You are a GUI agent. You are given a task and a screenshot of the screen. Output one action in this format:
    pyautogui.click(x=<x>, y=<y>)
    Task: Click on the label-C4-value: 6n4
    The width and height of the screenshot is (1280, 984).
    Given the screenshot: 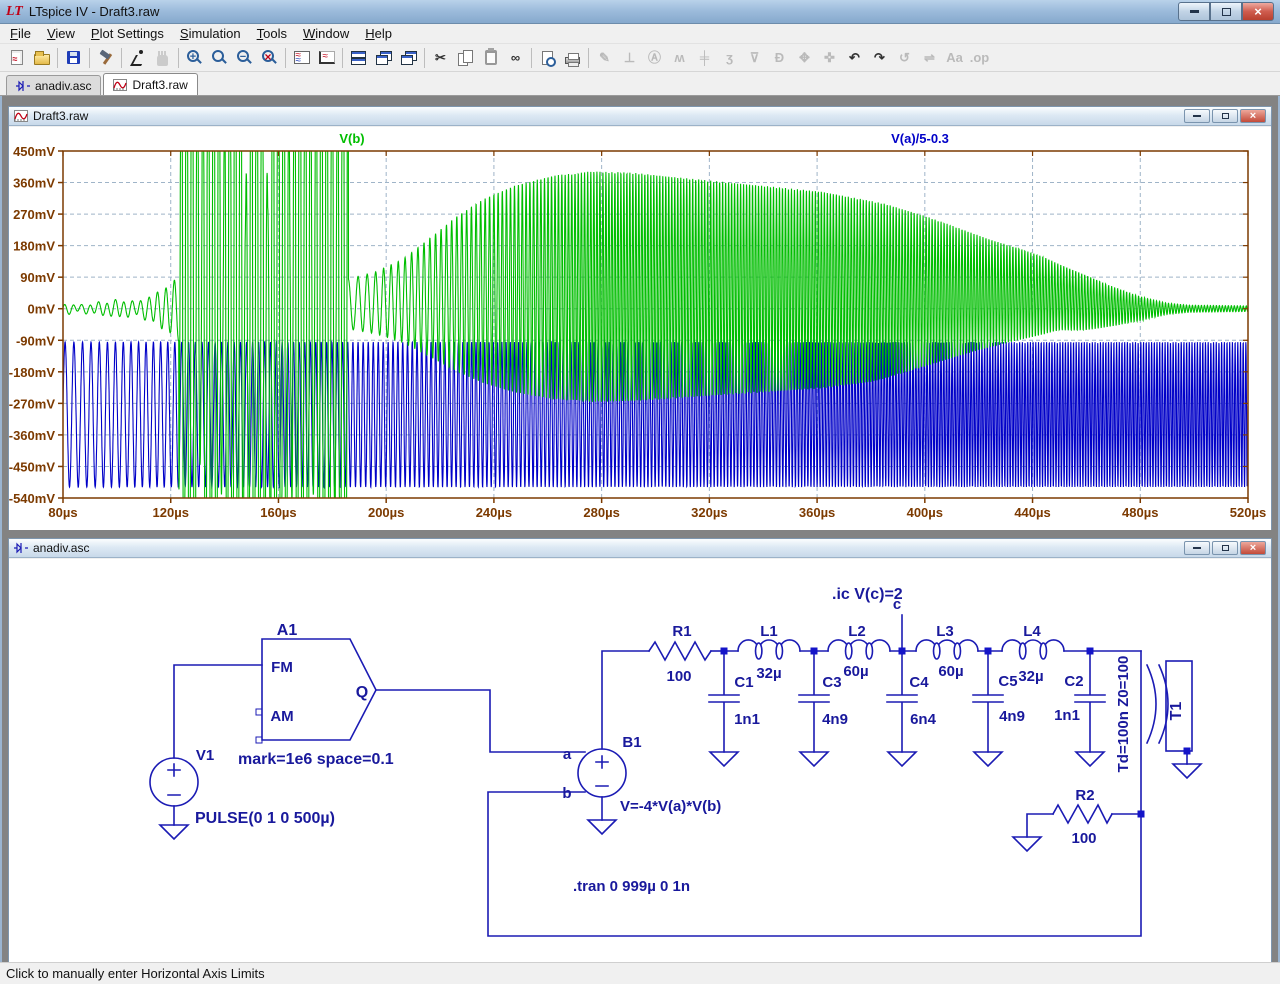 What is the action you would take?
    pyautogui.click(x=923, y=719)
    